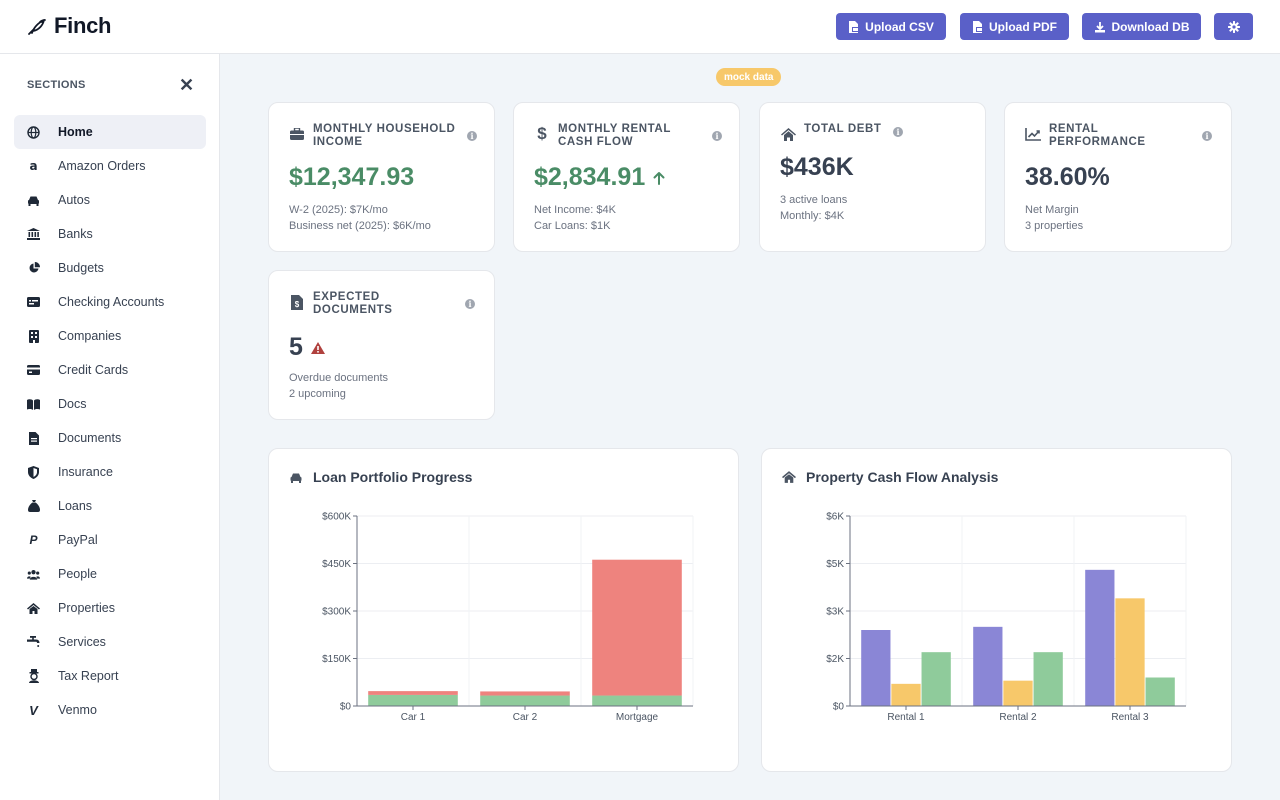 The width and height of the screenshot is (1280, 800). Describe the element at coordinates (317, 394) in the screenshot. I see `card-sub-line: 2 upcoming` at that location.